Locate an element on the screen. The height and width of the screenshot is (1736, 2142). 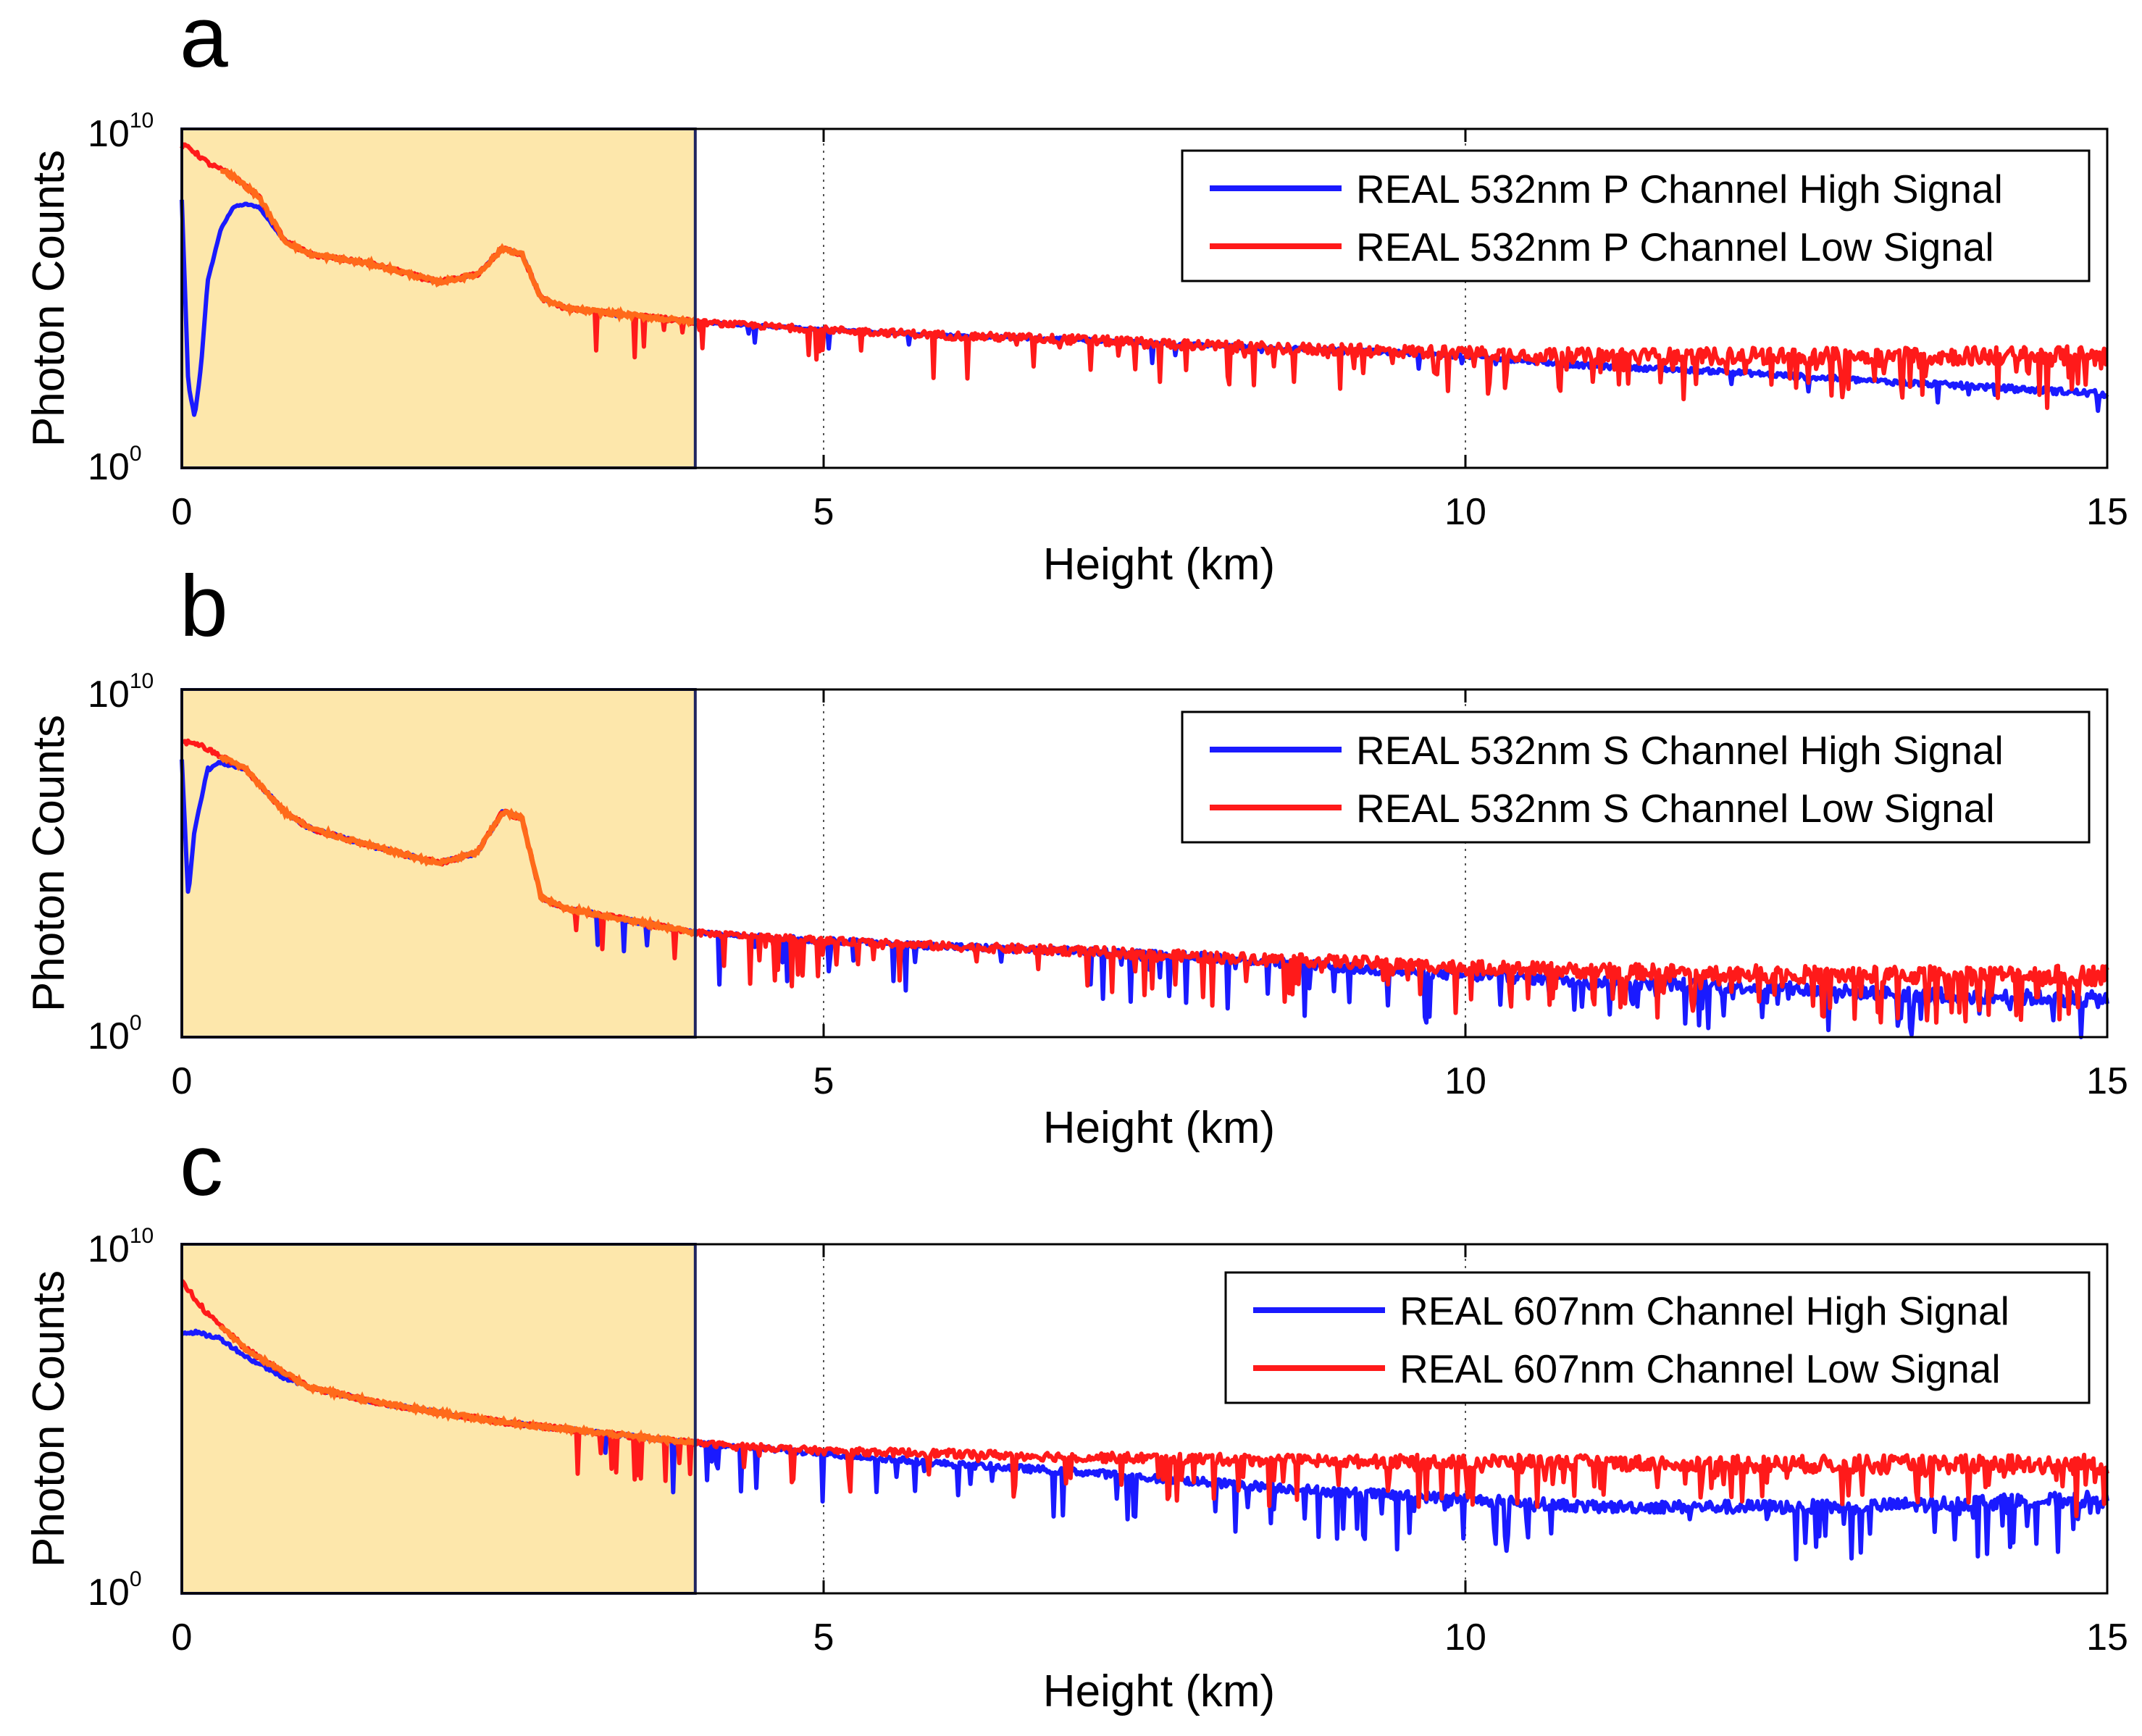
legend-entry: REAL 607nm Channel High Signal is located at coordinates (1704, 1311).